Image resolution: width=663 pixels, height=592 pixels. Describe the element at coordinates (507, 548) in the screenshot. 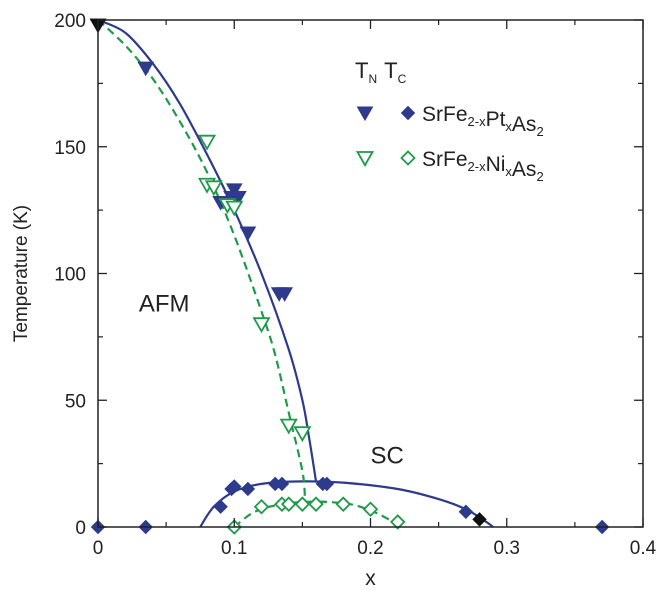

I see `x-tick-label: 0.3` at that location.